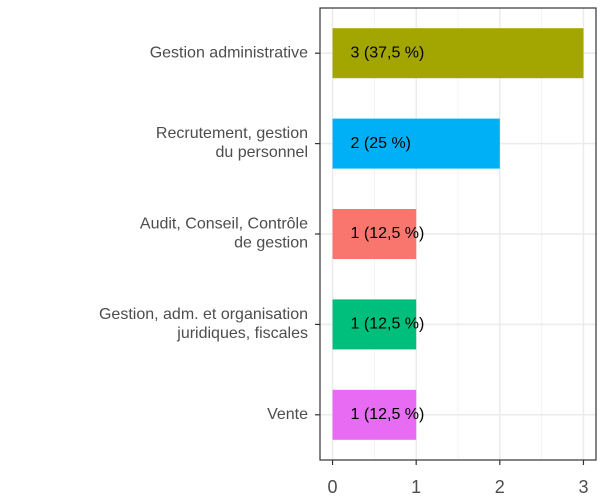 This screenshot has width=603, height=497. What do you see at coordinates (224, 234) in the screenshot?
I see `y-tick-label: Audit, Conseil, Contrôle de gestion` at bounding box center [224, 234].